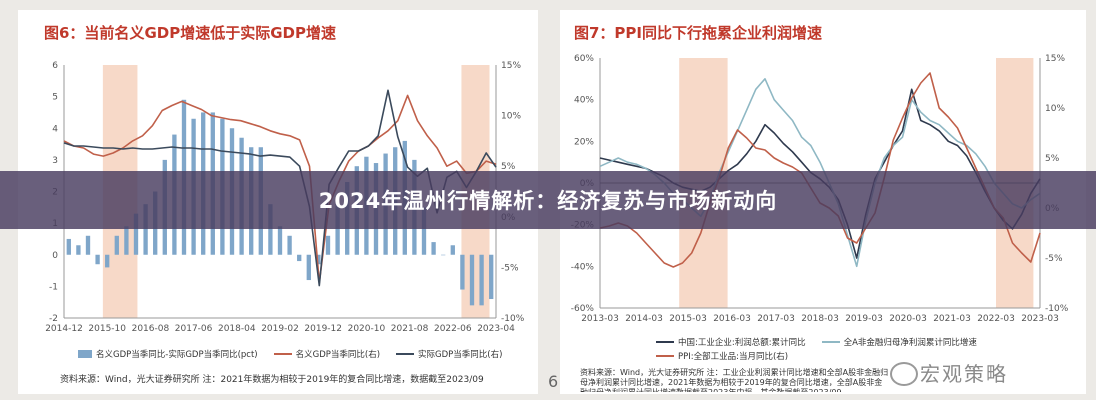  I want to click on x-axis-tick-label: 2015-03, so click(688, 319).